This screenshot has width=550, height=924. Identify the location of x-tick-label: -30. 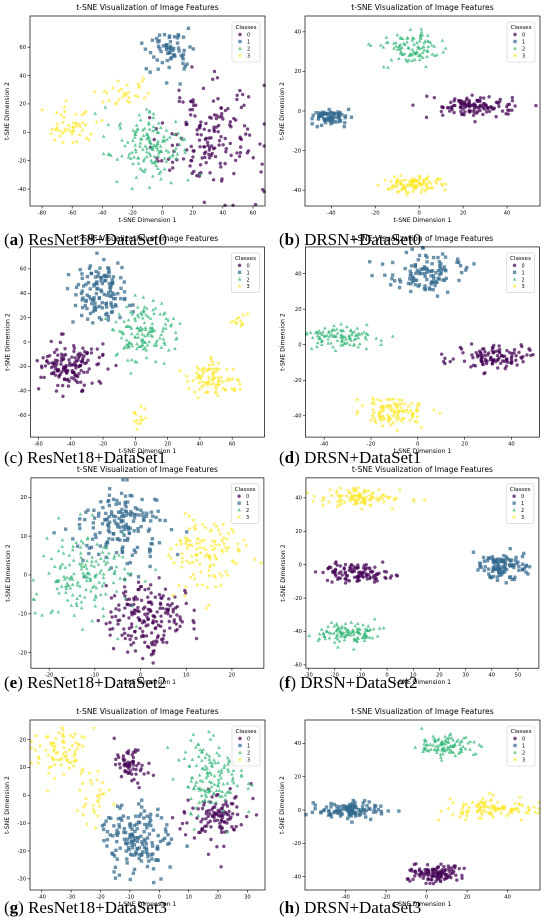
(308, 676).